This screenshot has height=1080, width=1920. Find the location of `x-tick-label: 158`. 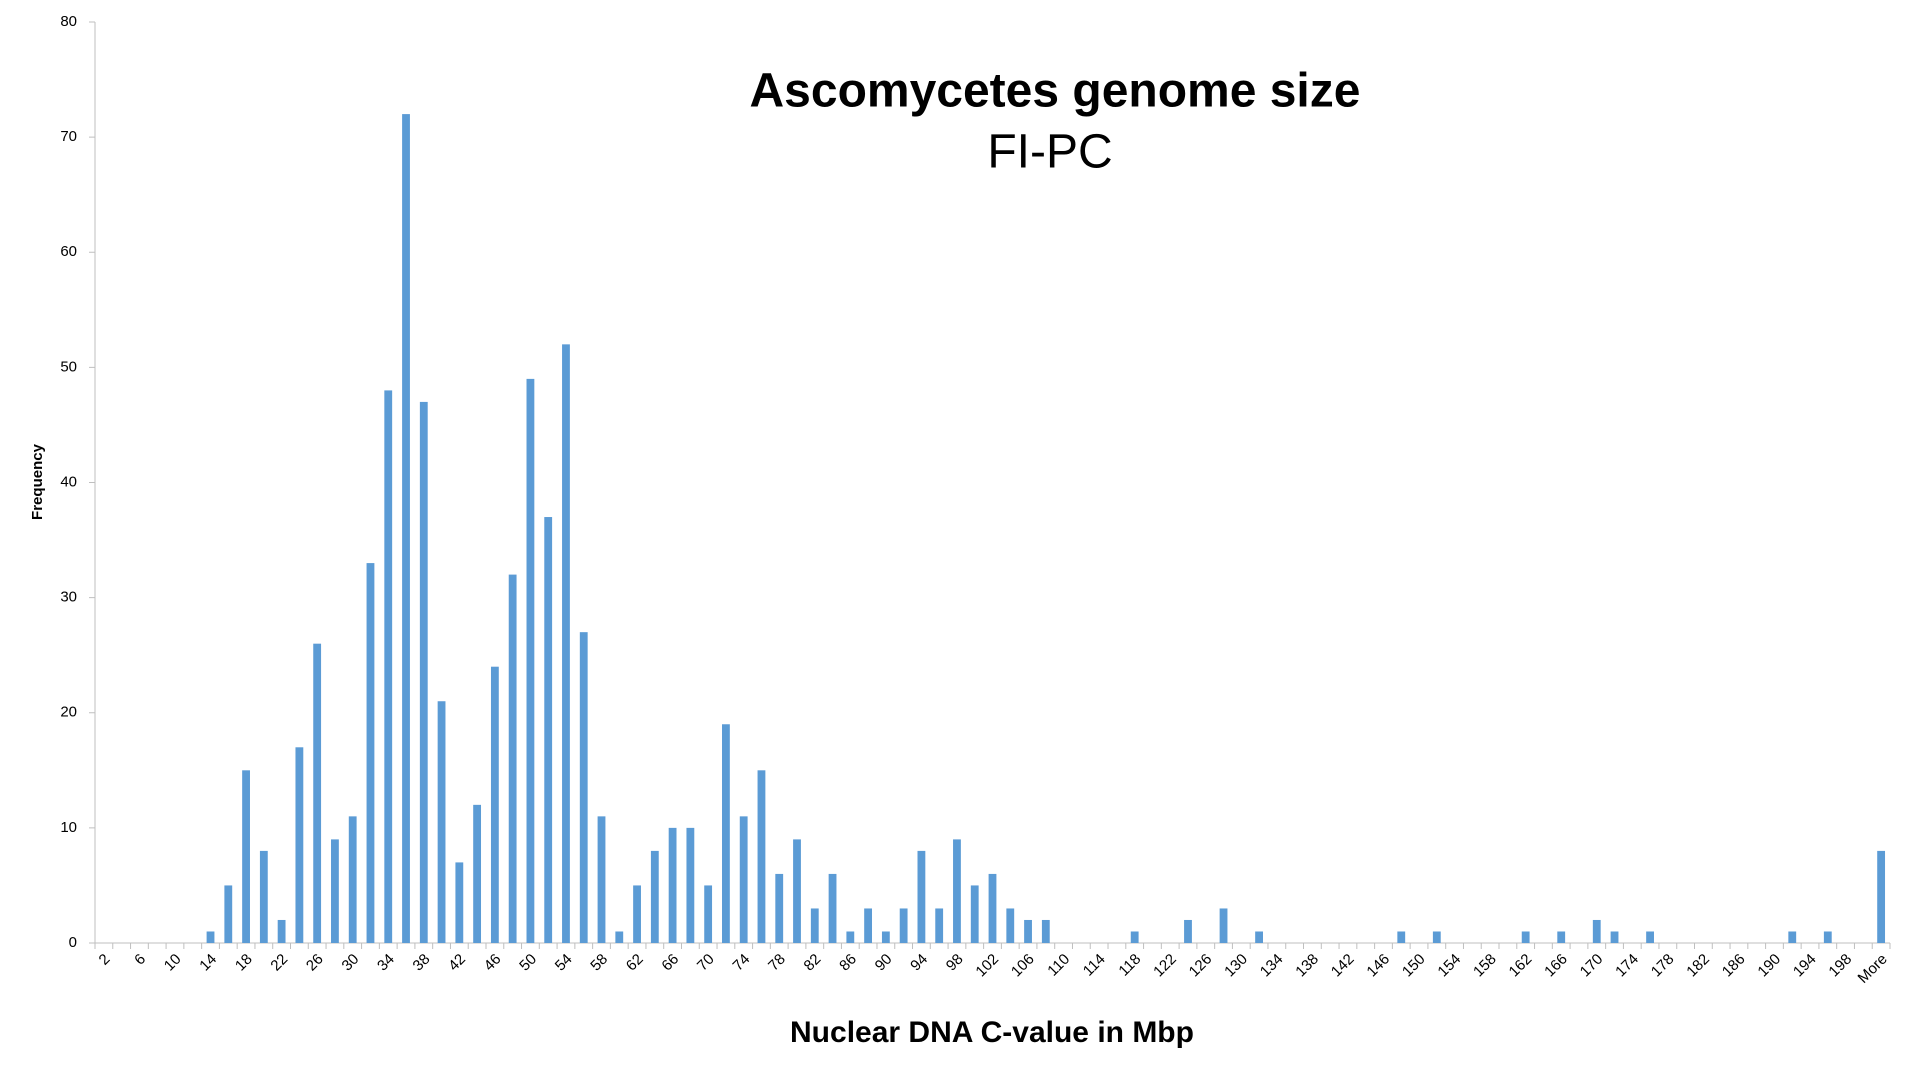

x-tick-label: 158 is located at coordinates (1485, 966).